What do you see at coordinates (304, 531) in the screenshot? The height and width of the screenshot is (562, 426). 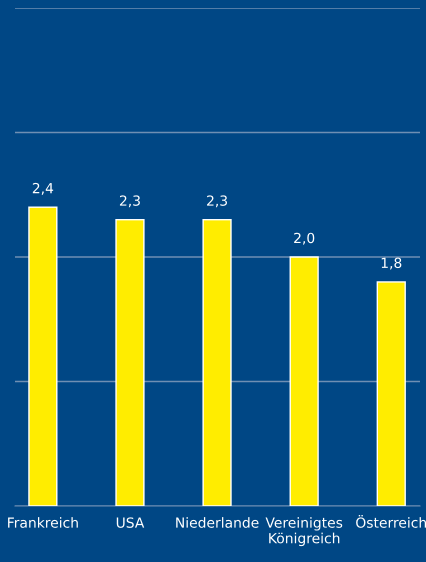 I see `x-tick-label: Vereinigtes Königreich` at bounding box center [304, 531].